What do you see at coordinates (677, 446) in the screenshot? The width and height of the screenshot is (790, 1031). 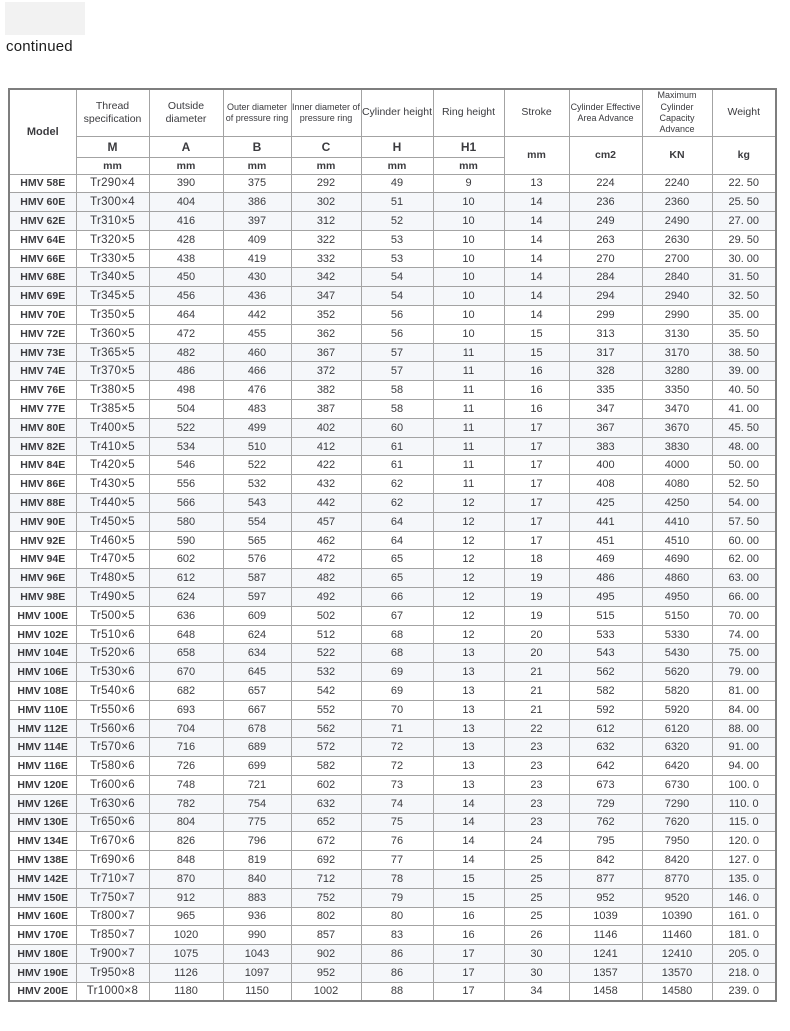 I see `value-cell: 3830` at bounding box center [677, 446].